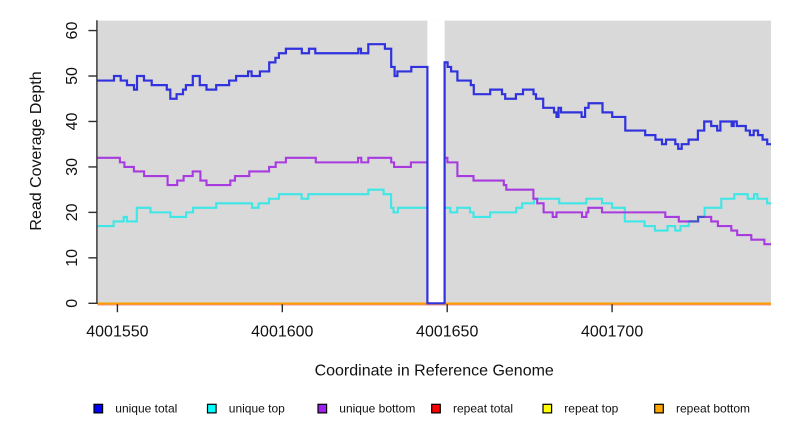  What do you see at coordinates (72, 31) in the screenshot?
I see `svg-text: 60` at bounding box center [72, 31].